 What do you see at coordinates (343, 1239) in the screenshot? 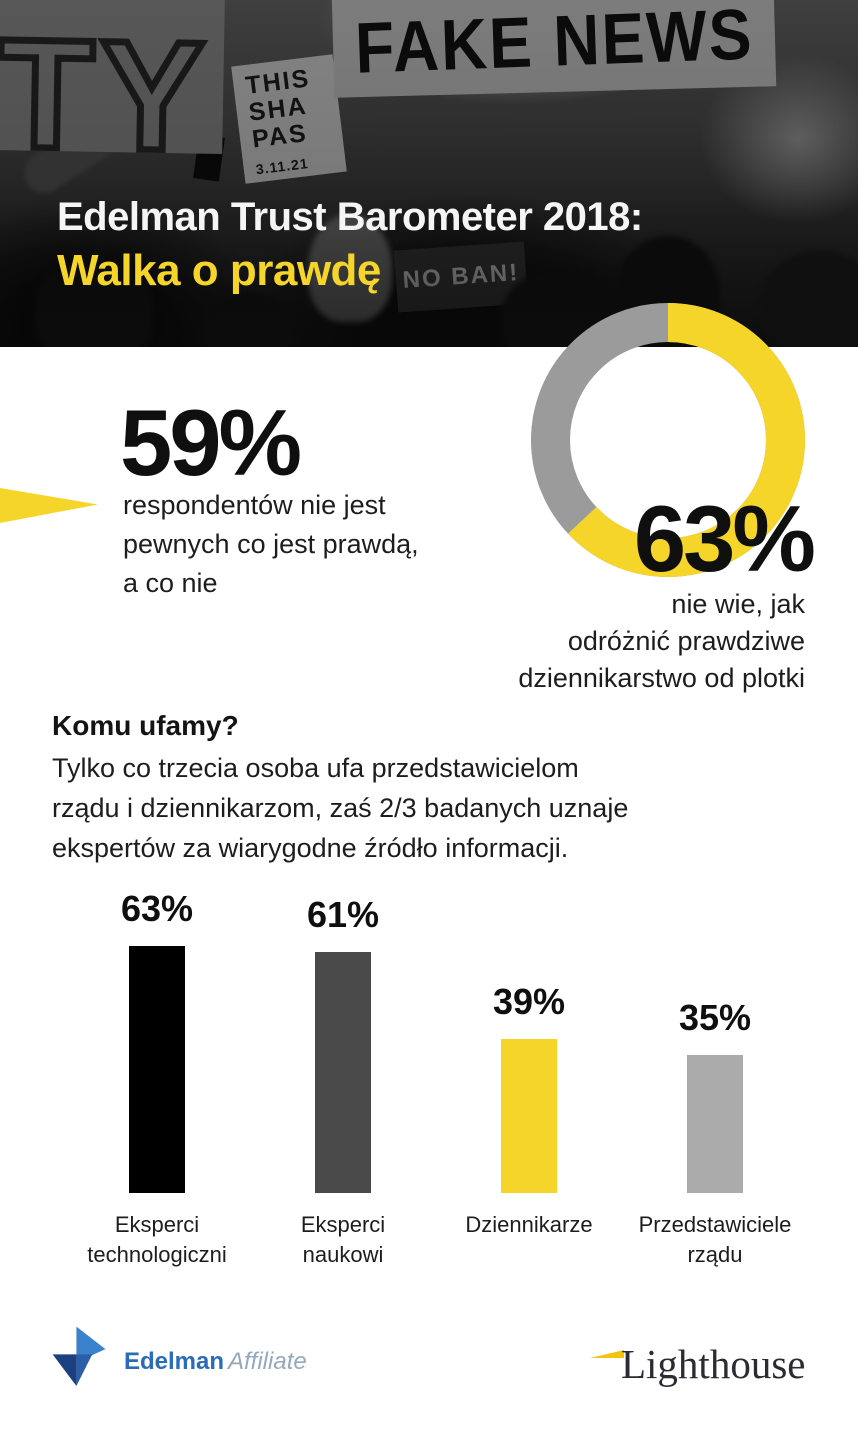
I see `bar-category-label: Eksperci naukowi` at bounding box center [343, 1239].